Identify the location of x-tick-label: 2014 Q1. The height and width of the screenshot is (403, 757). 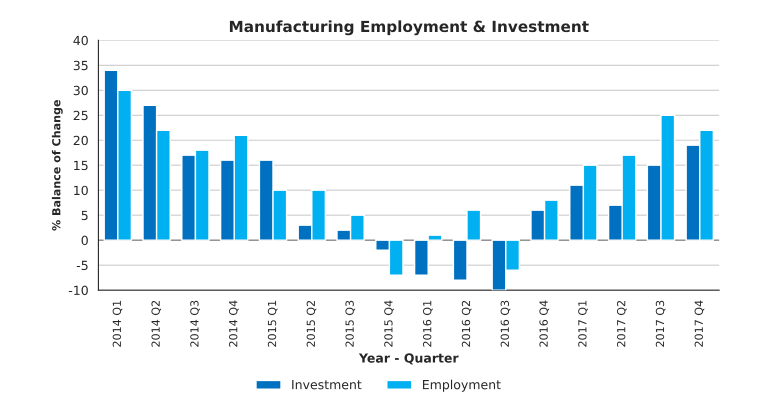
(117, 323).